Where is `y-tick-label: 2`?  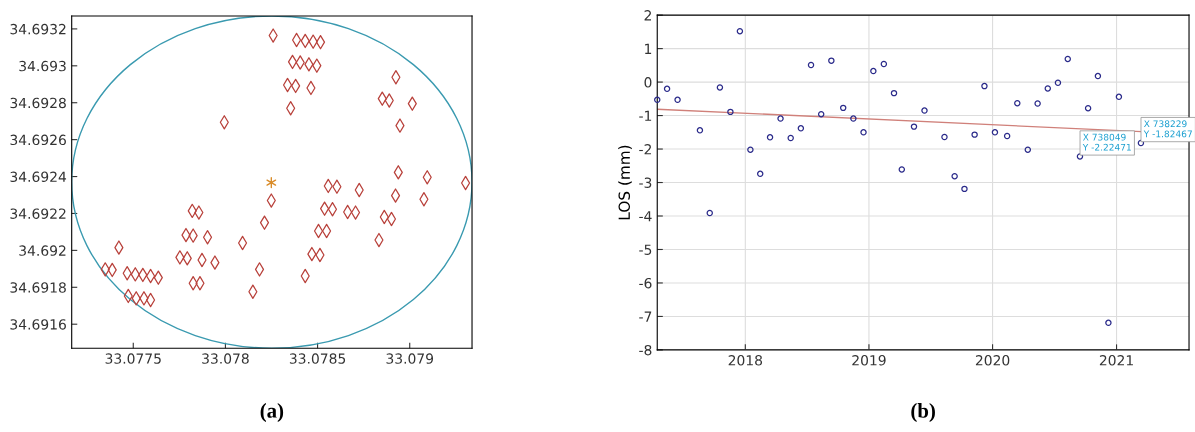
y-tick-label: 2 is located at coordinates (647, 15).